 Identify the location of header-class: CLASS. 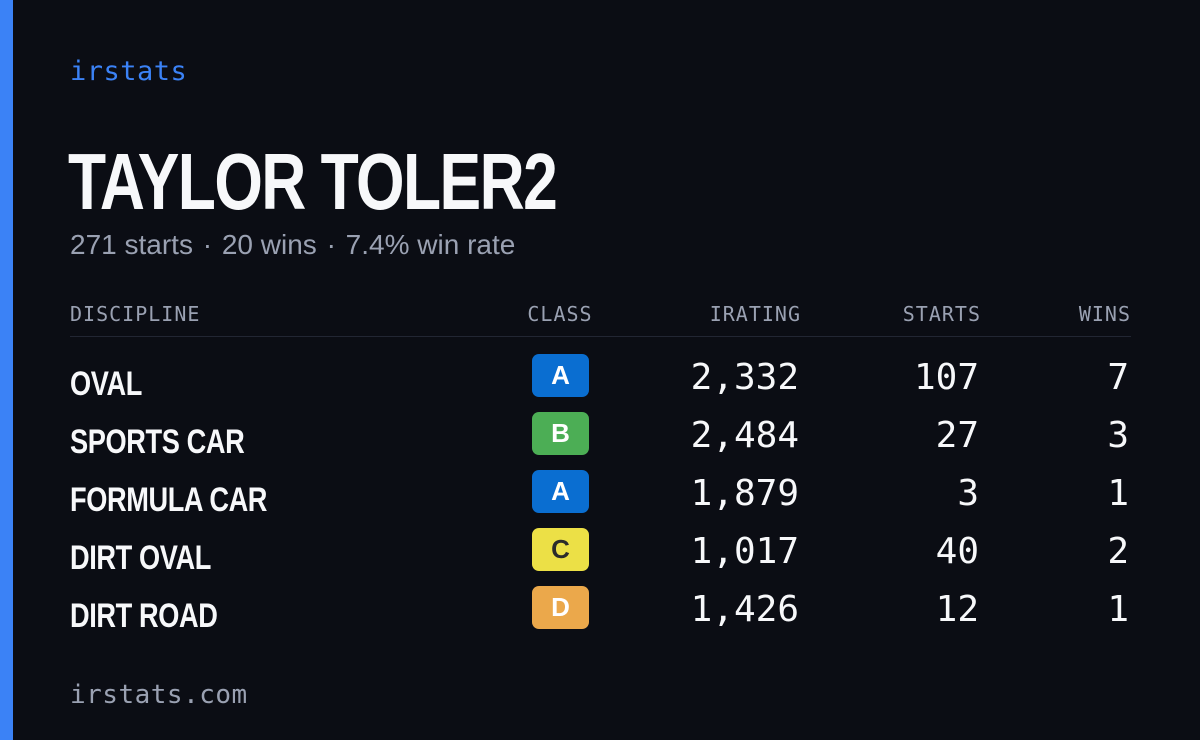
(560, 314).